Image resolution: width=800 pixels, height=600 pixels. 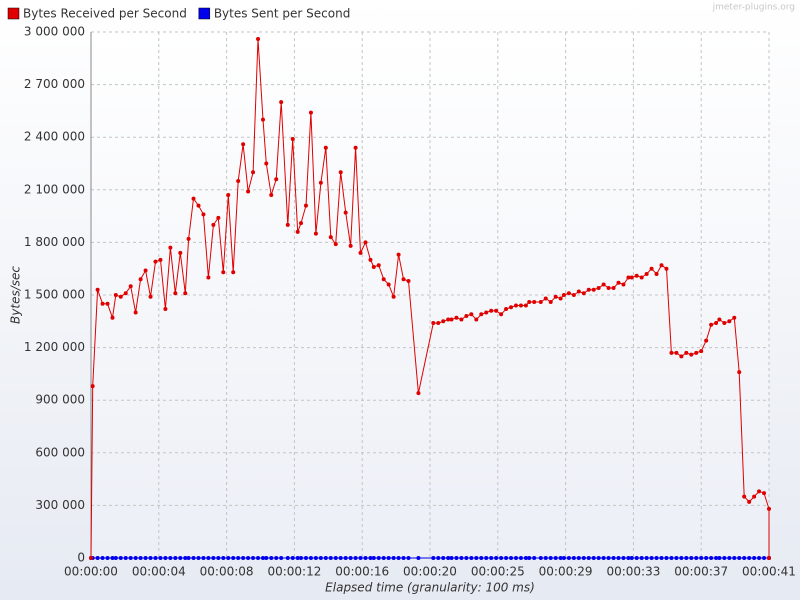 What do you see at coordinates (769, 572) in the screenshot?
I see `x-tick-label: 00:00:41` at bounding box center [769, 572].